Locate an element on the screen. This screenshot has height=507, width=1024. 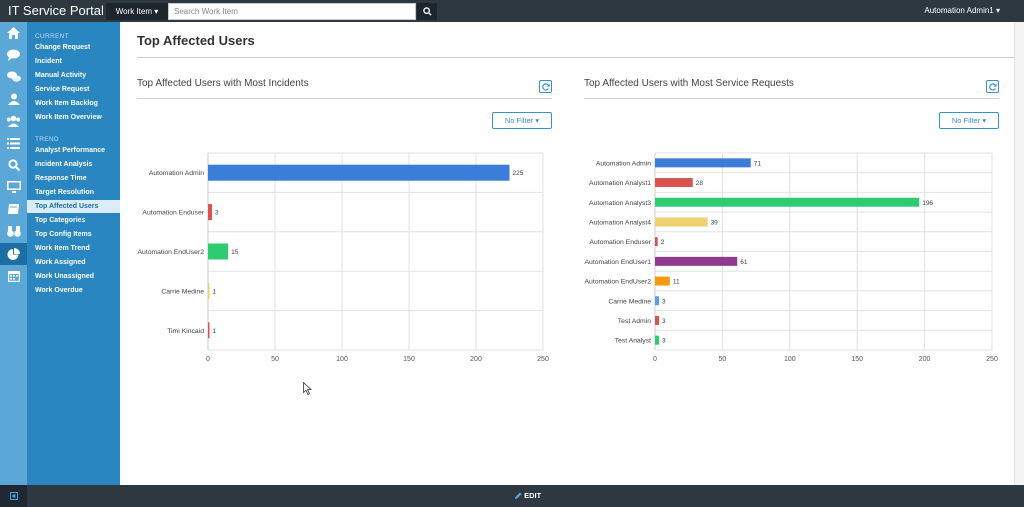
book-icon is located at coordinates (13, 209).